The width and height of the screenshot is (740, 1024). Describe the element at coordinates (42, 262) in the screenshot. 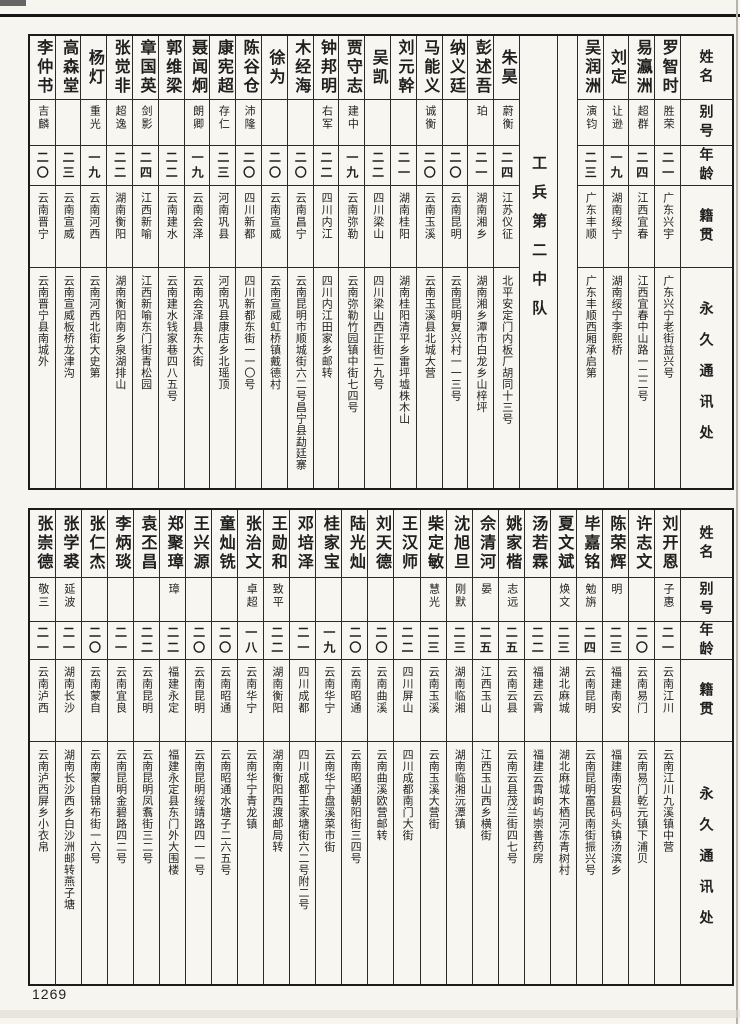

I see `person-column: 李仲书 吉麟 二〇 云南晋宁 云南晋宁县南城外` at that location.